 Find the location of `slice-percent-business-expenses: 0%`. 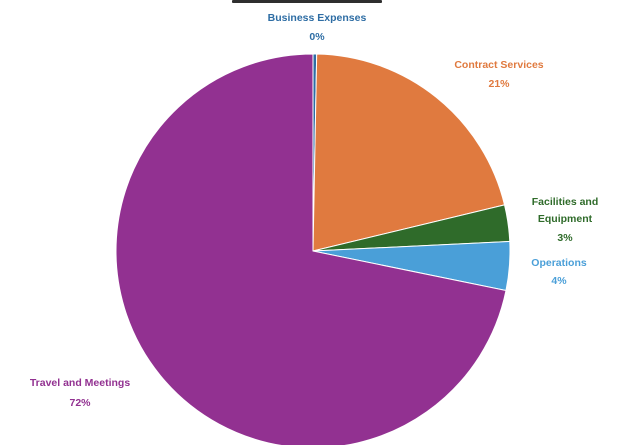

slice-percent-business-expenses: 0% is located at coordinates (317, 37).